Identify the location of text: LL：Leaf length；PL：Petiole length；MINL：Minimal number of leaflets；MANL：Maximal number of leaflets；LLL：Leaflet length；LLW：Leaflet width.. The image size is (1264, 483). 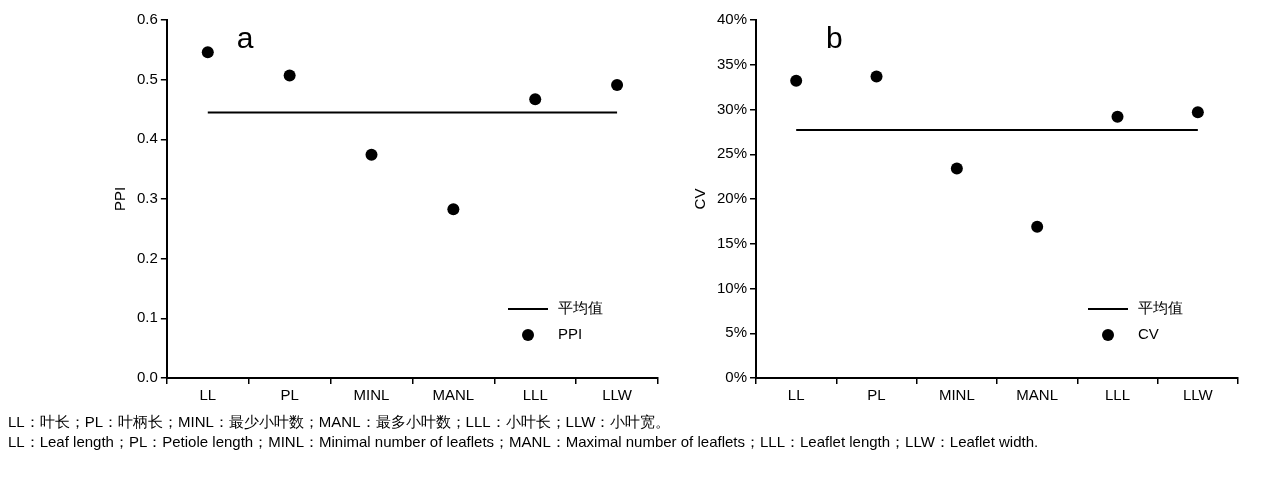
(524, 442).